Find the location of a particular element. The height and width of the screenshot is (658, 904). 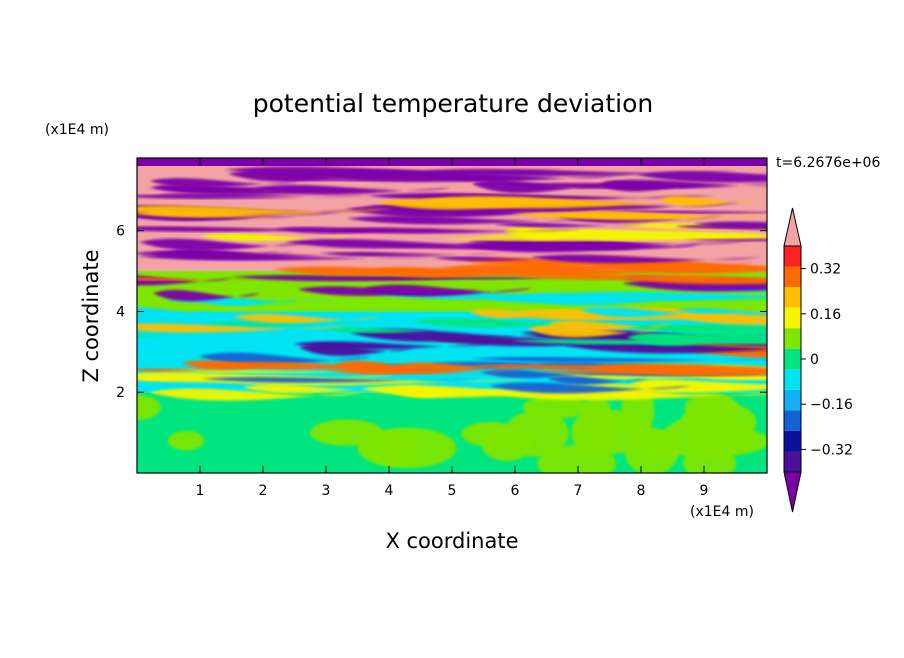

colorbar: 0.32 0.16 0 −0.16 −0.32 is located at coordinates (818, 360).